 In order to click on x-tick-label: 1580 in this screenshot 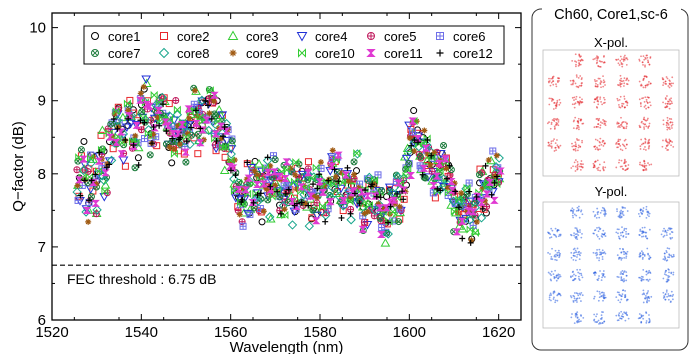, I will do `click(319, 332)`.